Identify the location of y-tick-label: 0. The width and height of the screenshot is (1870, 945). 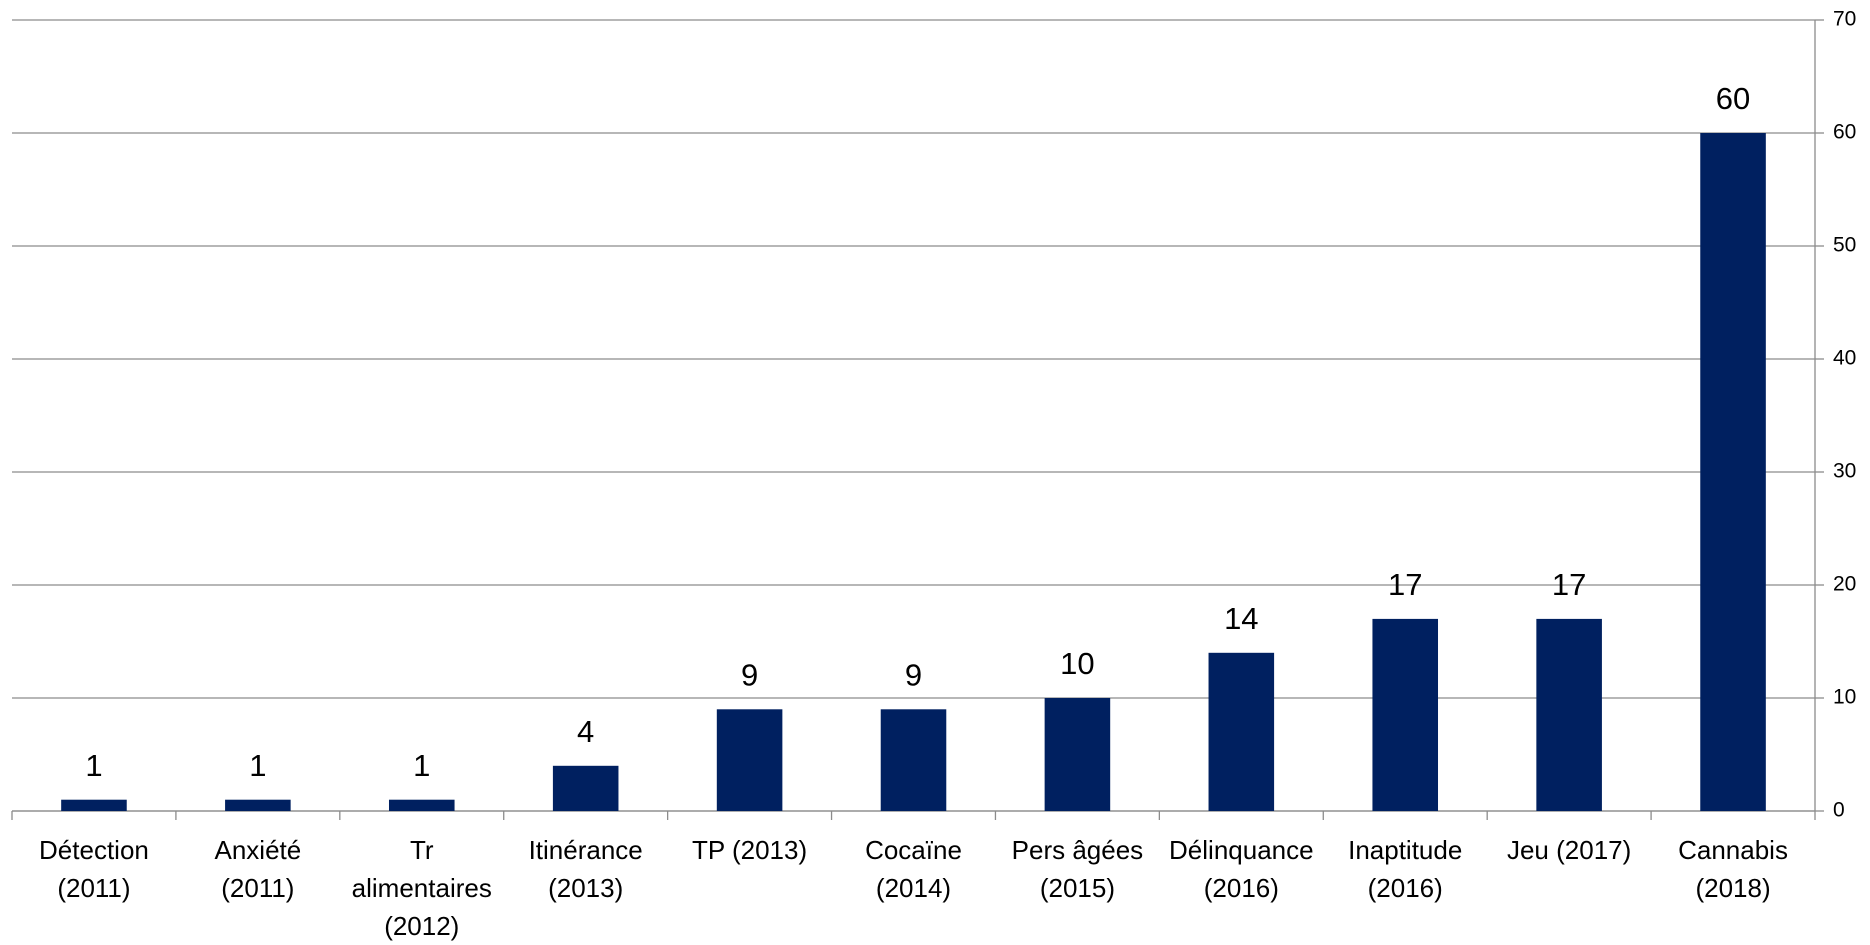
(1839, 810).